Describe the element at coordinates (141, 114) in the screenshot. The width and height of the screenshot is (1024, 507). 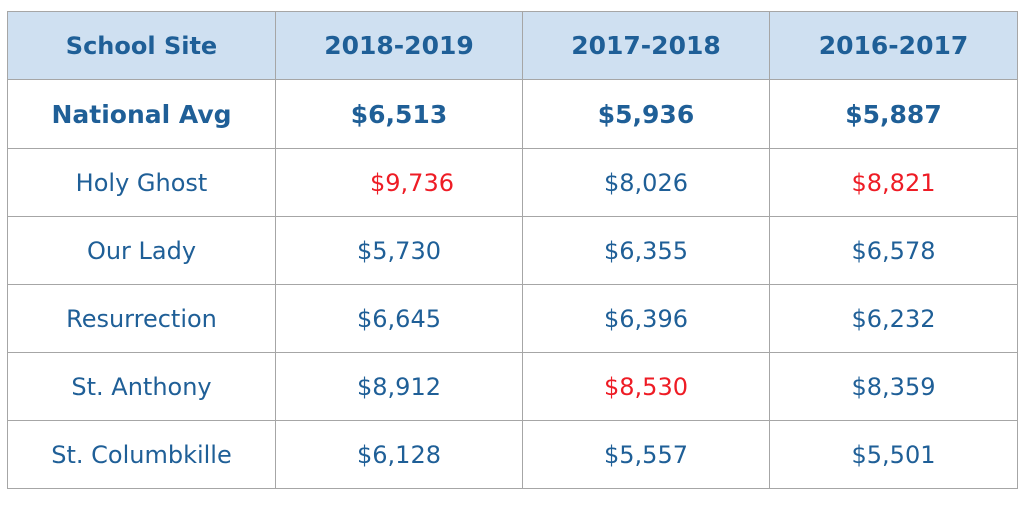
I see `site-national-avg: National Avg` at that location.